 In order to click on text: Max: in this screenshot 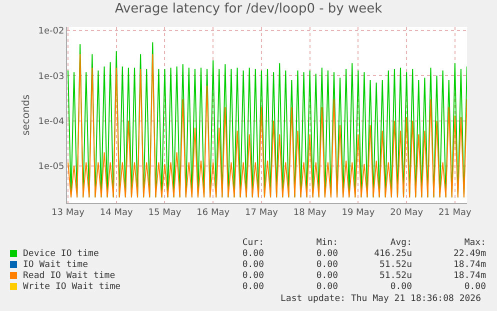, I will do `click(474, 243)`.